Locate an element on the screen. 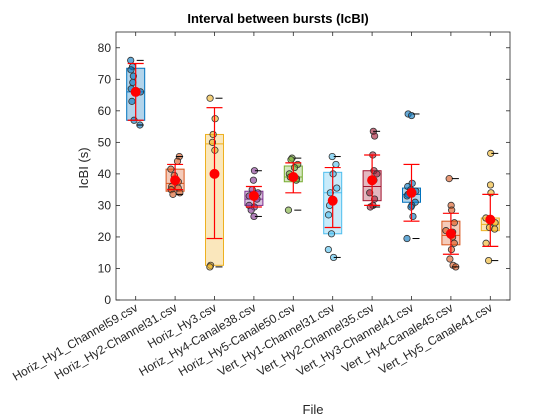  chart-title: Interval between bursts (IcBI) is located at coordinates (277, 18).